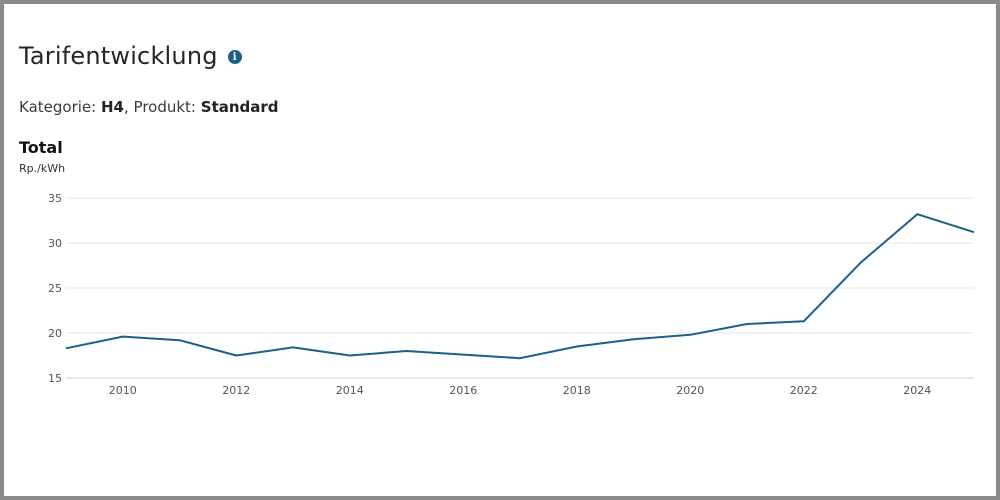 The height and width of the screenshot is (500, 1000). I want to click on y-axis-unit: Rp./kWh, so click(42, 168).